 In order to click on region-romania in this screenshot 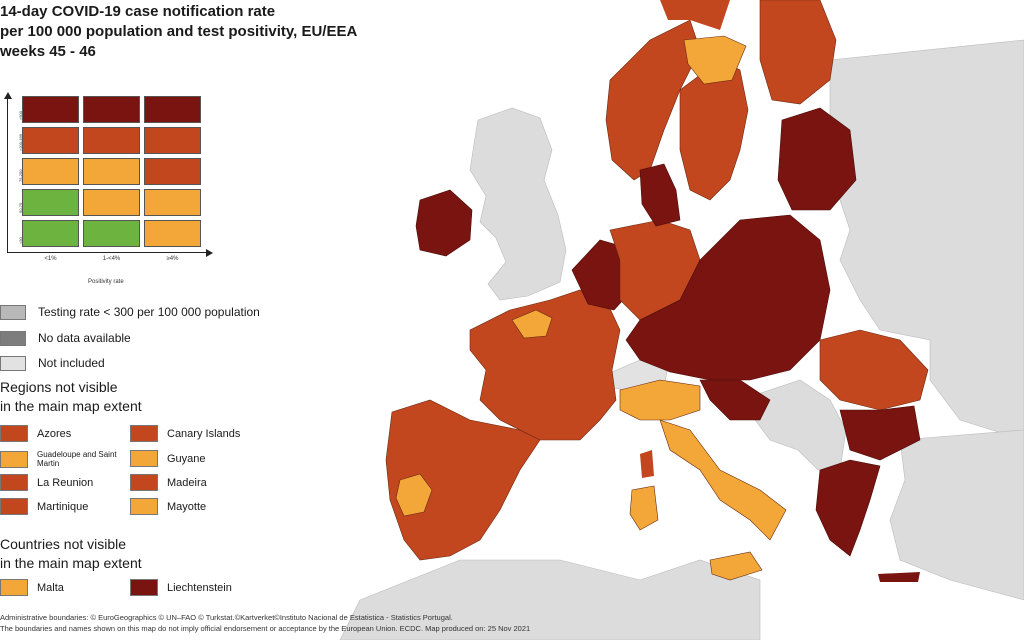, I will do `click(874, 370)`.